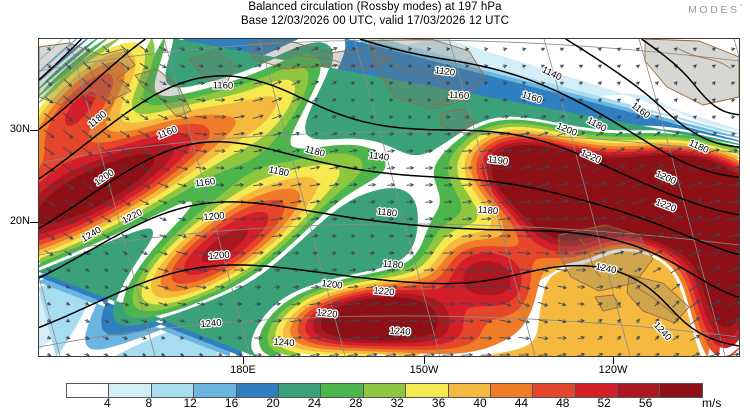 This screenshot has height=410, width=750. What do you see at coordinates (480, 403) in the screenshot?
I see `colorbar-tick-40: 40` at bounding box center [480, 403].